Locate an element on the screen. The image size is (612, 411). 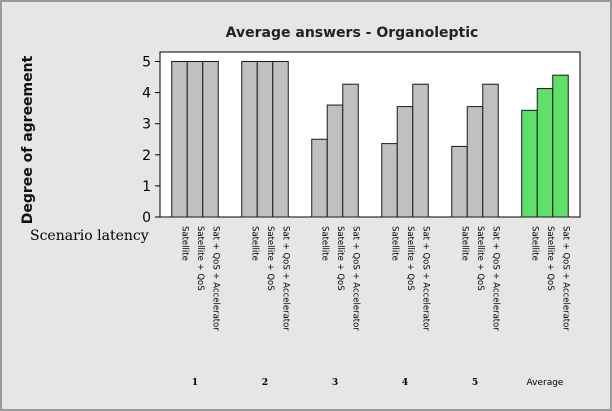
x-axis-side-label: Scenario latency is located at coordinates (89, 236).